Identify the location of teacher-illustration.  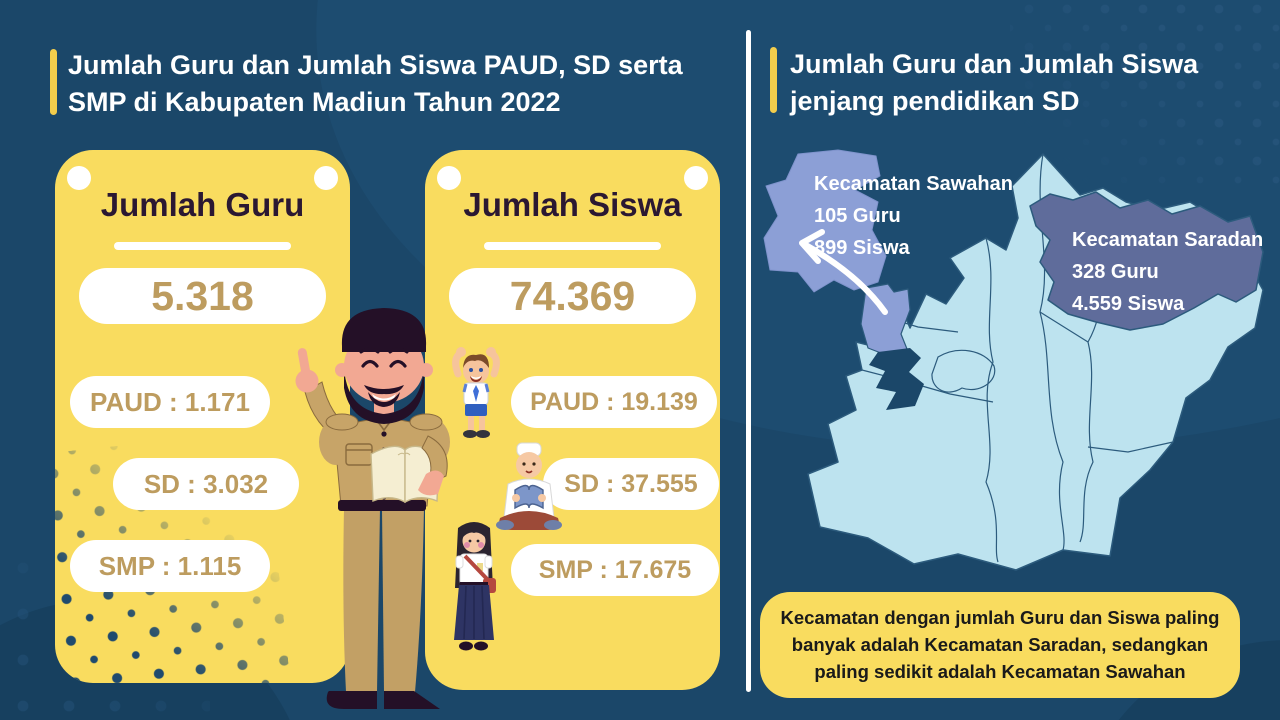
(372, 508).